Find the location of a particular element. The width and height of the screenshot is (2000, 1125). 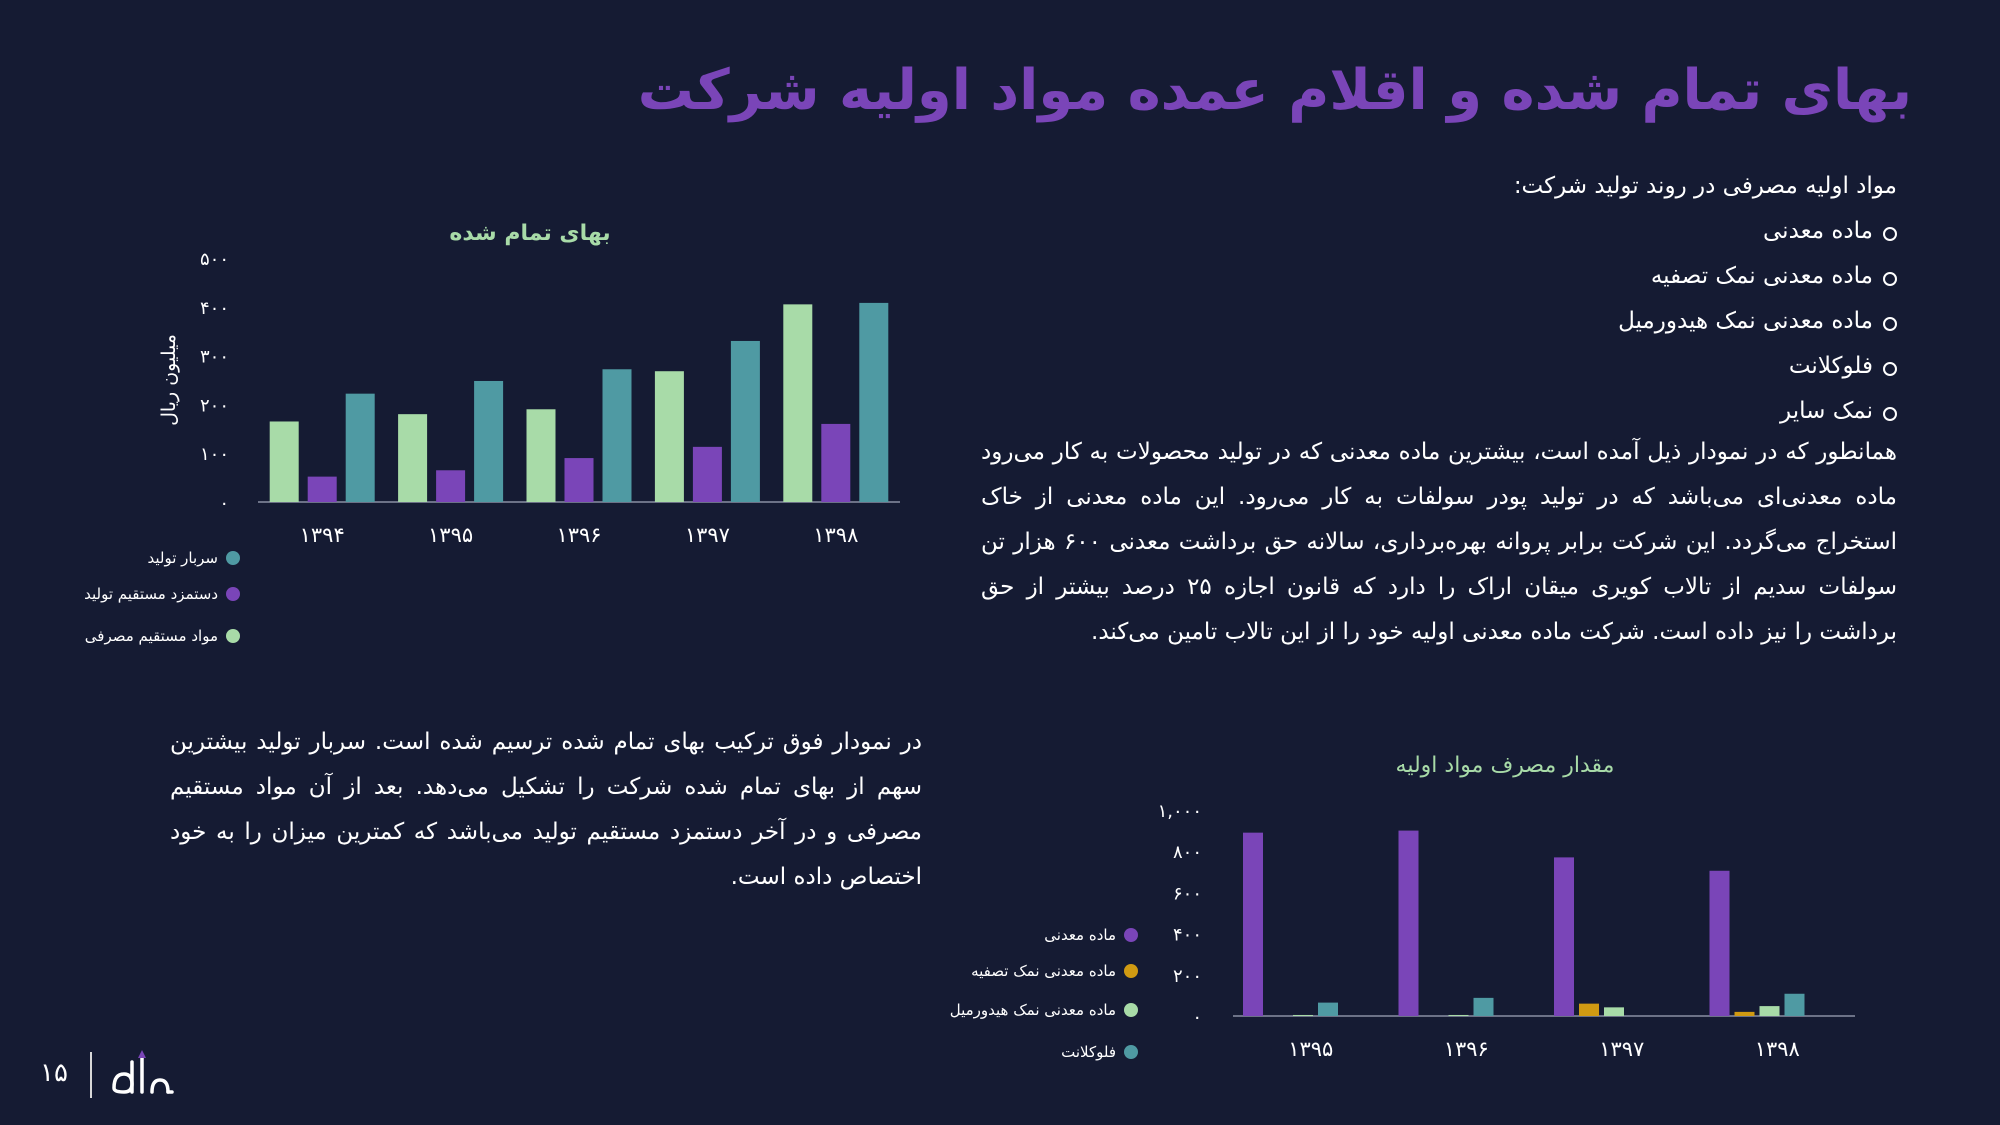

legend-label: مواد مستقیم مصرفی is located at coordinates (151, 636).